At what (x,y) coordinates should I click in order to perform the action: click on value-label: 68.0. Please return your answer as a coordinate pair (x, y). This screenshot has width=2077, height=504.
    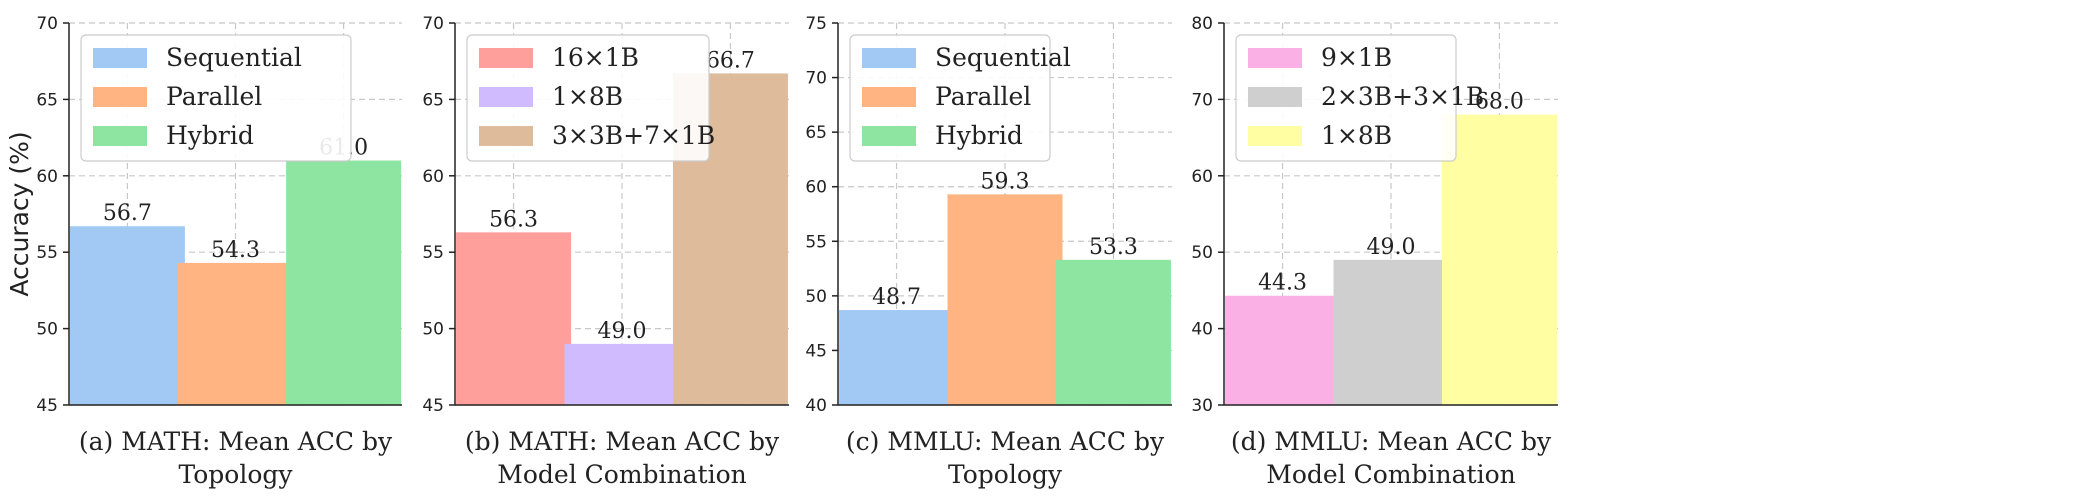
    Looking at the image, I should click on (1499, 102).